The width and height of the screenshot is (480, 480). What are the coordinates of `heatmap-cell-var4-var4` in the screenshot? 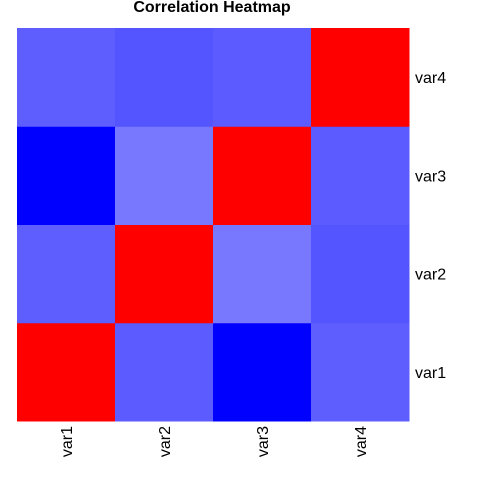 It's located at (360, 77).